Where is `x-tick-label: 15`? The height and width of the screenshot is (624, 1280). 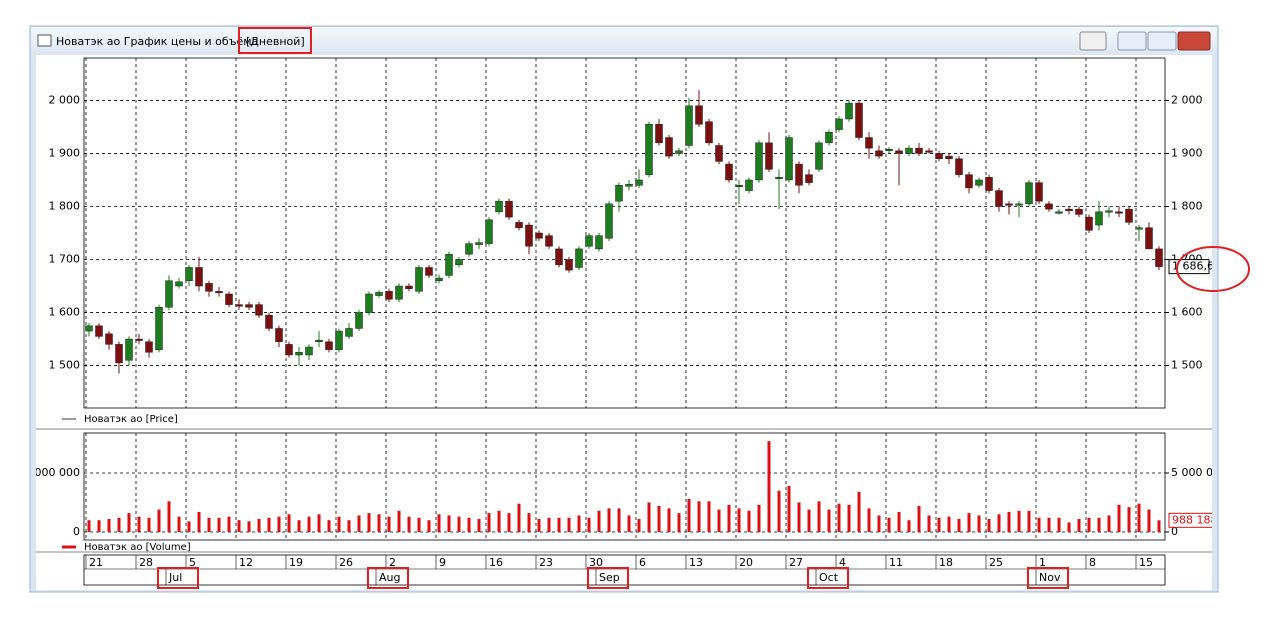
x-tick-label: 15 is located at coordinates (1146, 562).